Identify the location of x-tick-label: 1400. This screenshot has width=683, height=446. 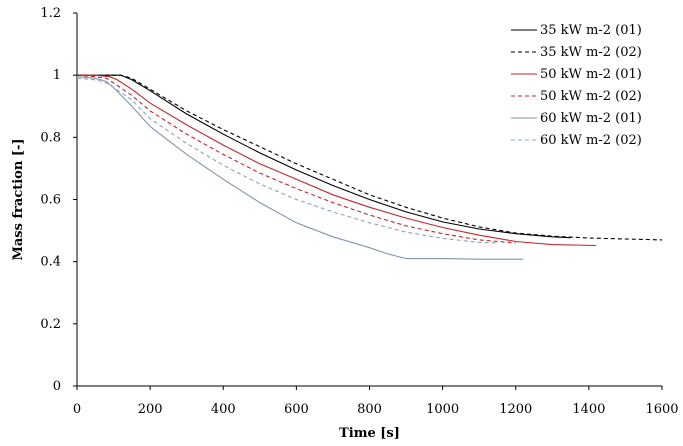
(588, 409).